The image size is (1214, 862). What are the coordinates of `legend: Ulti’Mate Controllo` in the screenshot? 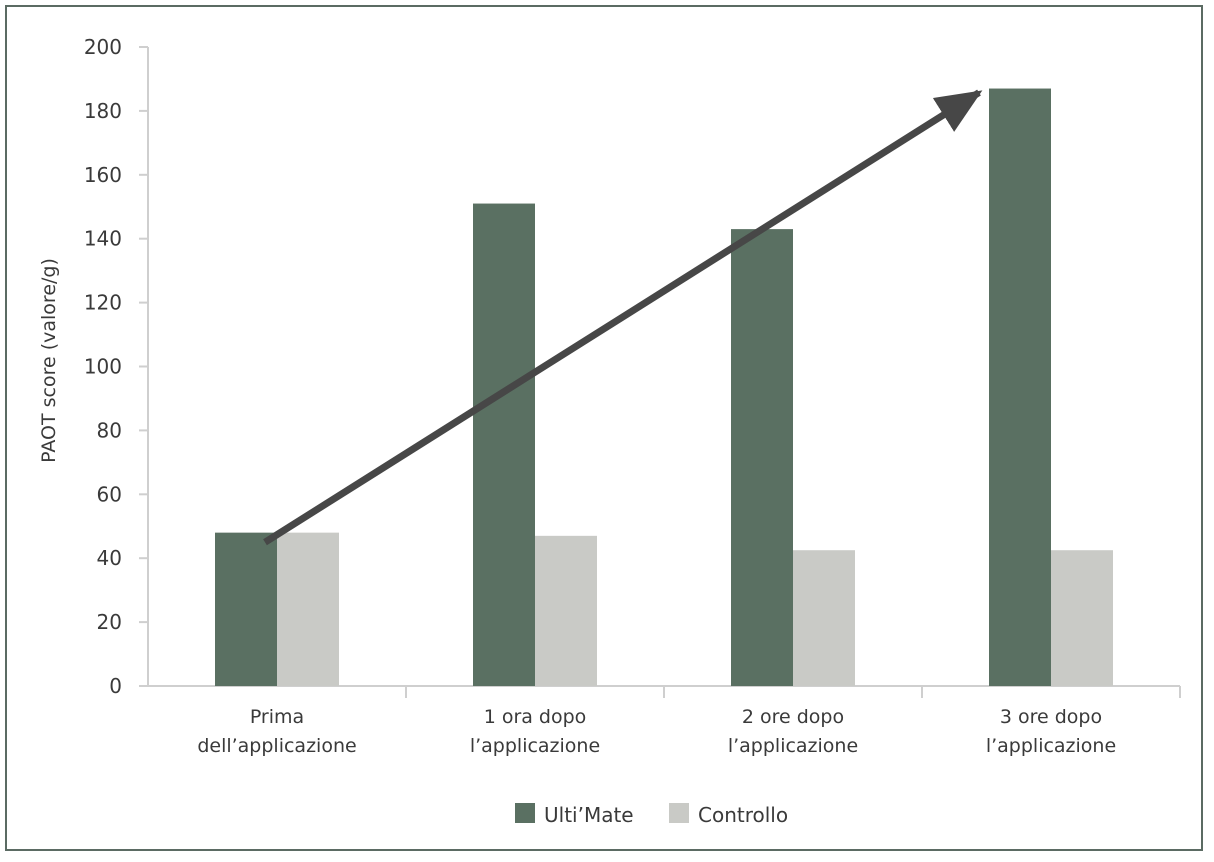 It's located at (651, 815).